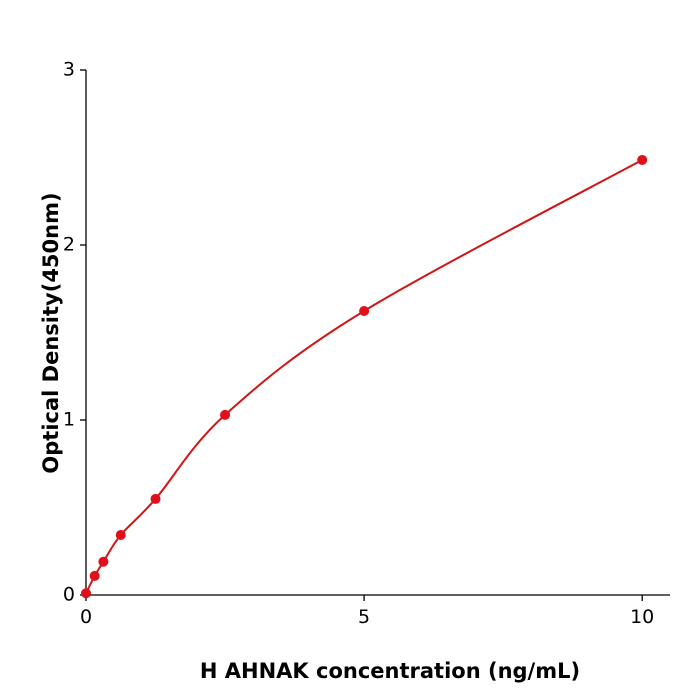  What do you see at coordinates (69, 245) in the screenshot?
I see `y-tick-label: 2` at bounding box center [69, 245].